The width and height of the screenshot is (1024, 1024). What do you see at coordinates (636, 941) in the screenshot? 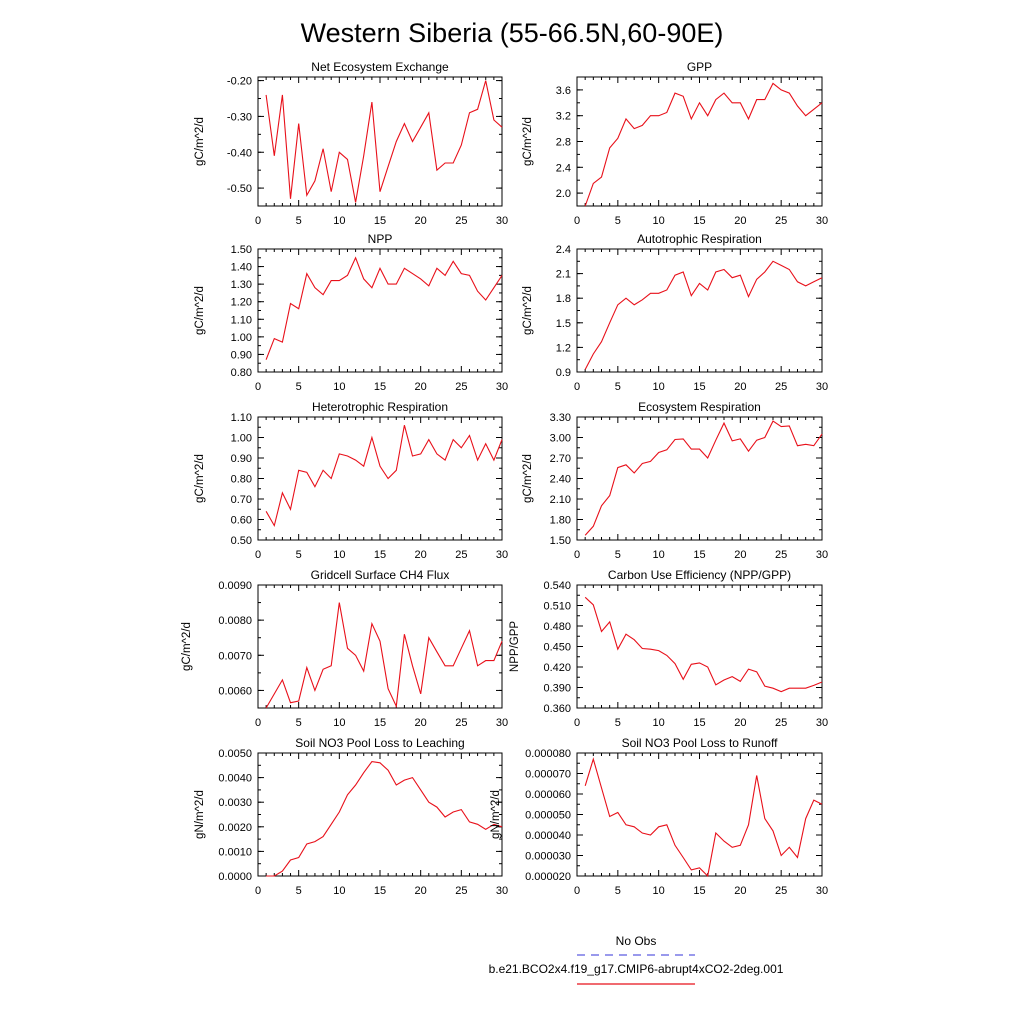
I see `legend-obs-label: No Obs` at bounding box center [636, 941].